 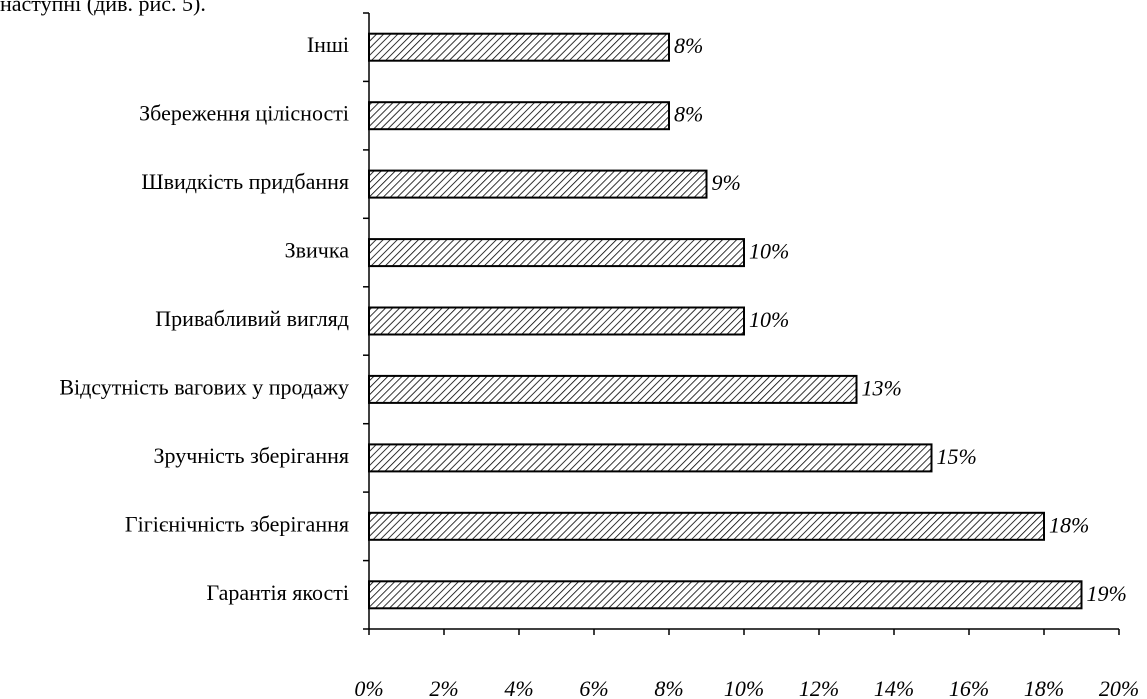 I want to click on category-label: Звичка, so click(x=317, y=250).